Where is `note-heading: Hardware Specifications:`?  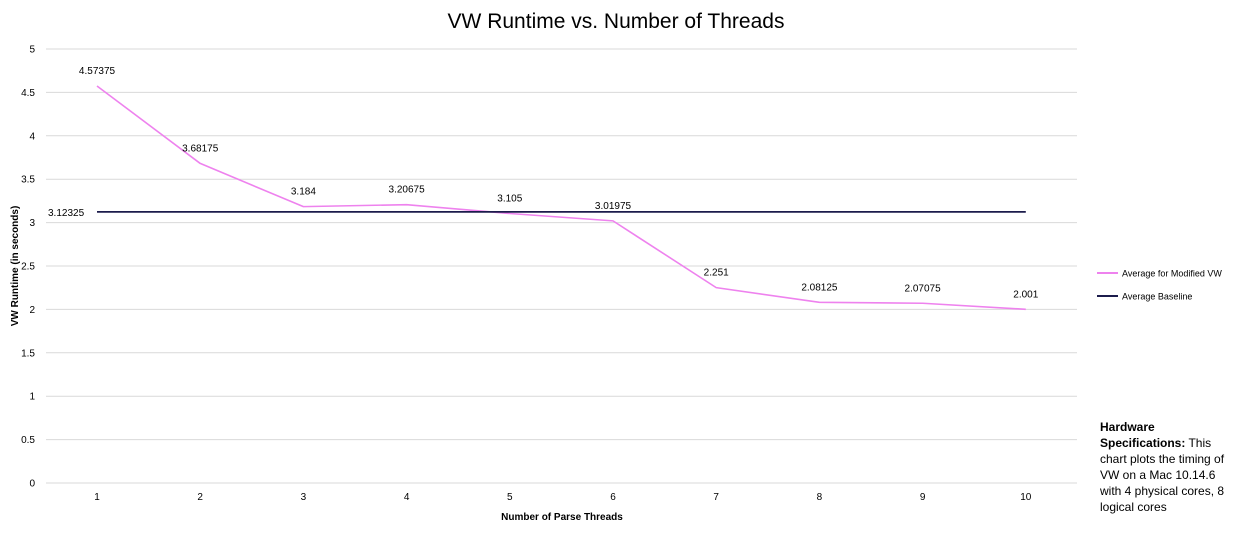
note-heading: Hardware Specifications: is located at coordinates (1143, 435).